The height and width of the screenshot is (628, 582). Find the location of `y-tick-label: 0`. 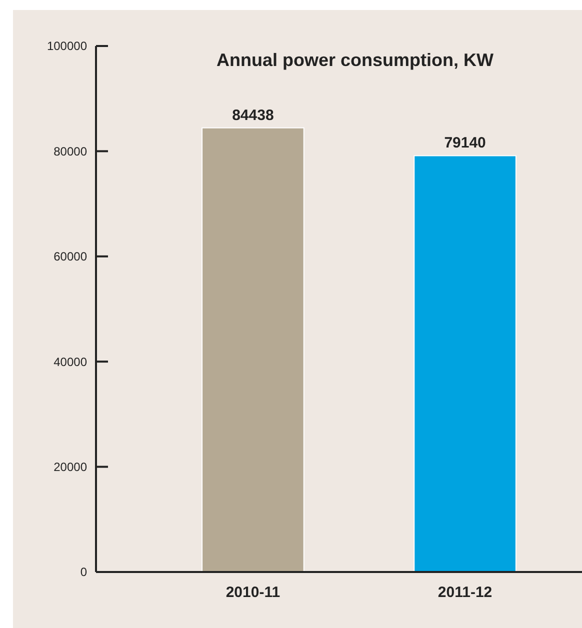

y-tick-label: 0 is located at coordinates (84, 572).